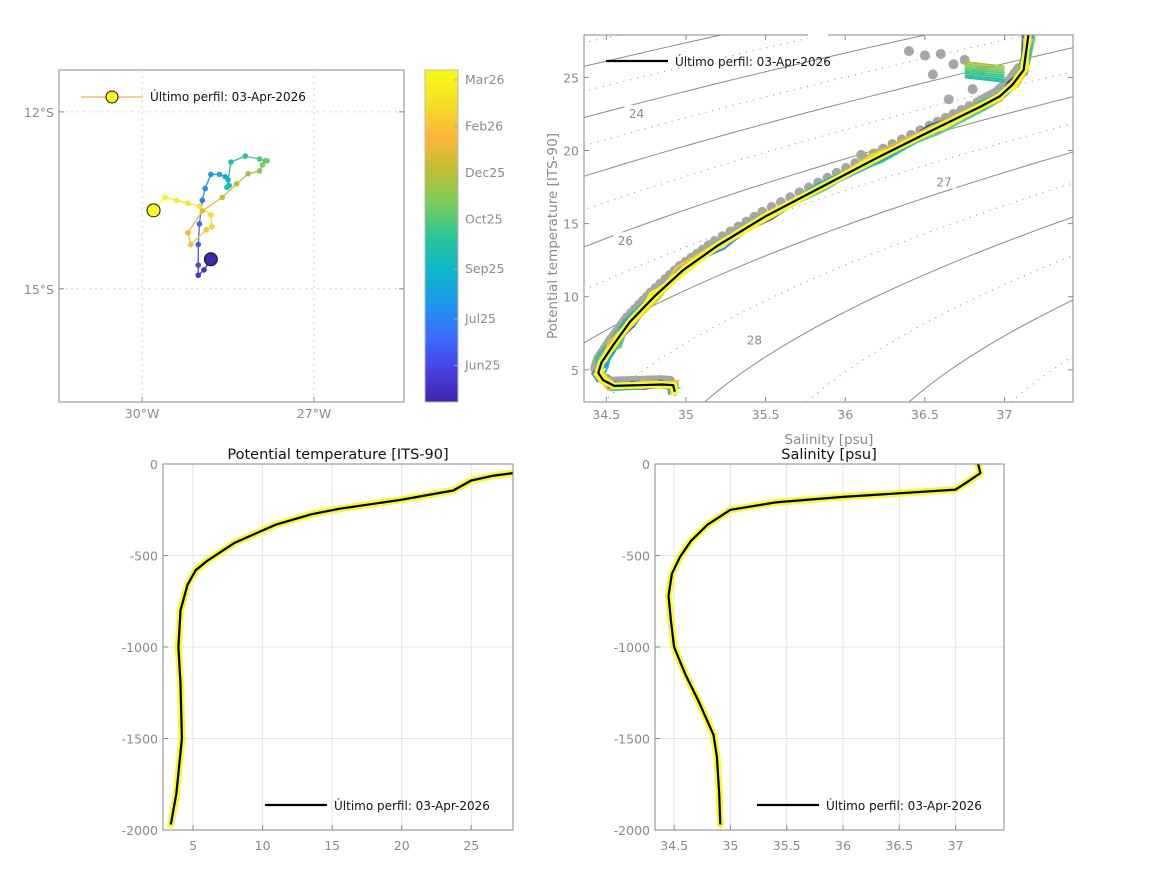  What do you see at coordinates (471, 845) in the screenshot?
I see `temp-tick-label-x: 25` at bounding box center [471, 845].